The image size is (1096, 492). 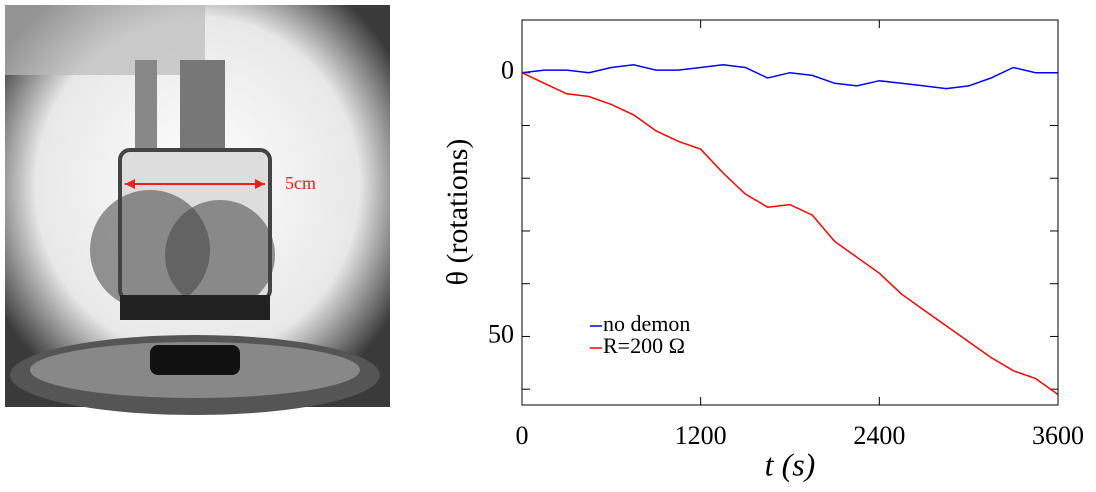 I want to click on y-tick-label: 50, so click(x=501, y=333).